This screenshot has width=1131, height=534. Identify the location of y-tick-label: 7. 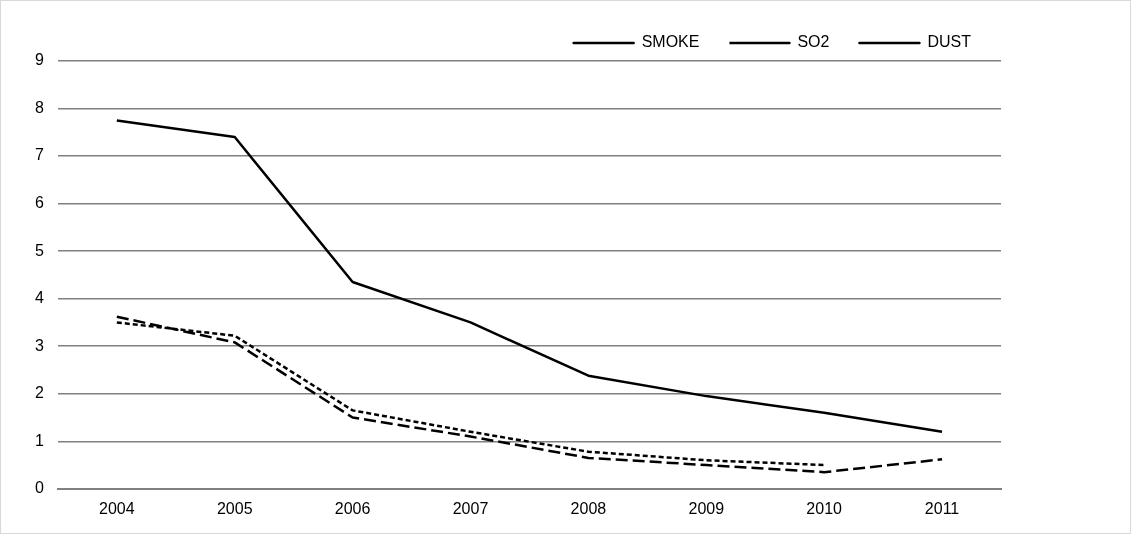
(39, 155).